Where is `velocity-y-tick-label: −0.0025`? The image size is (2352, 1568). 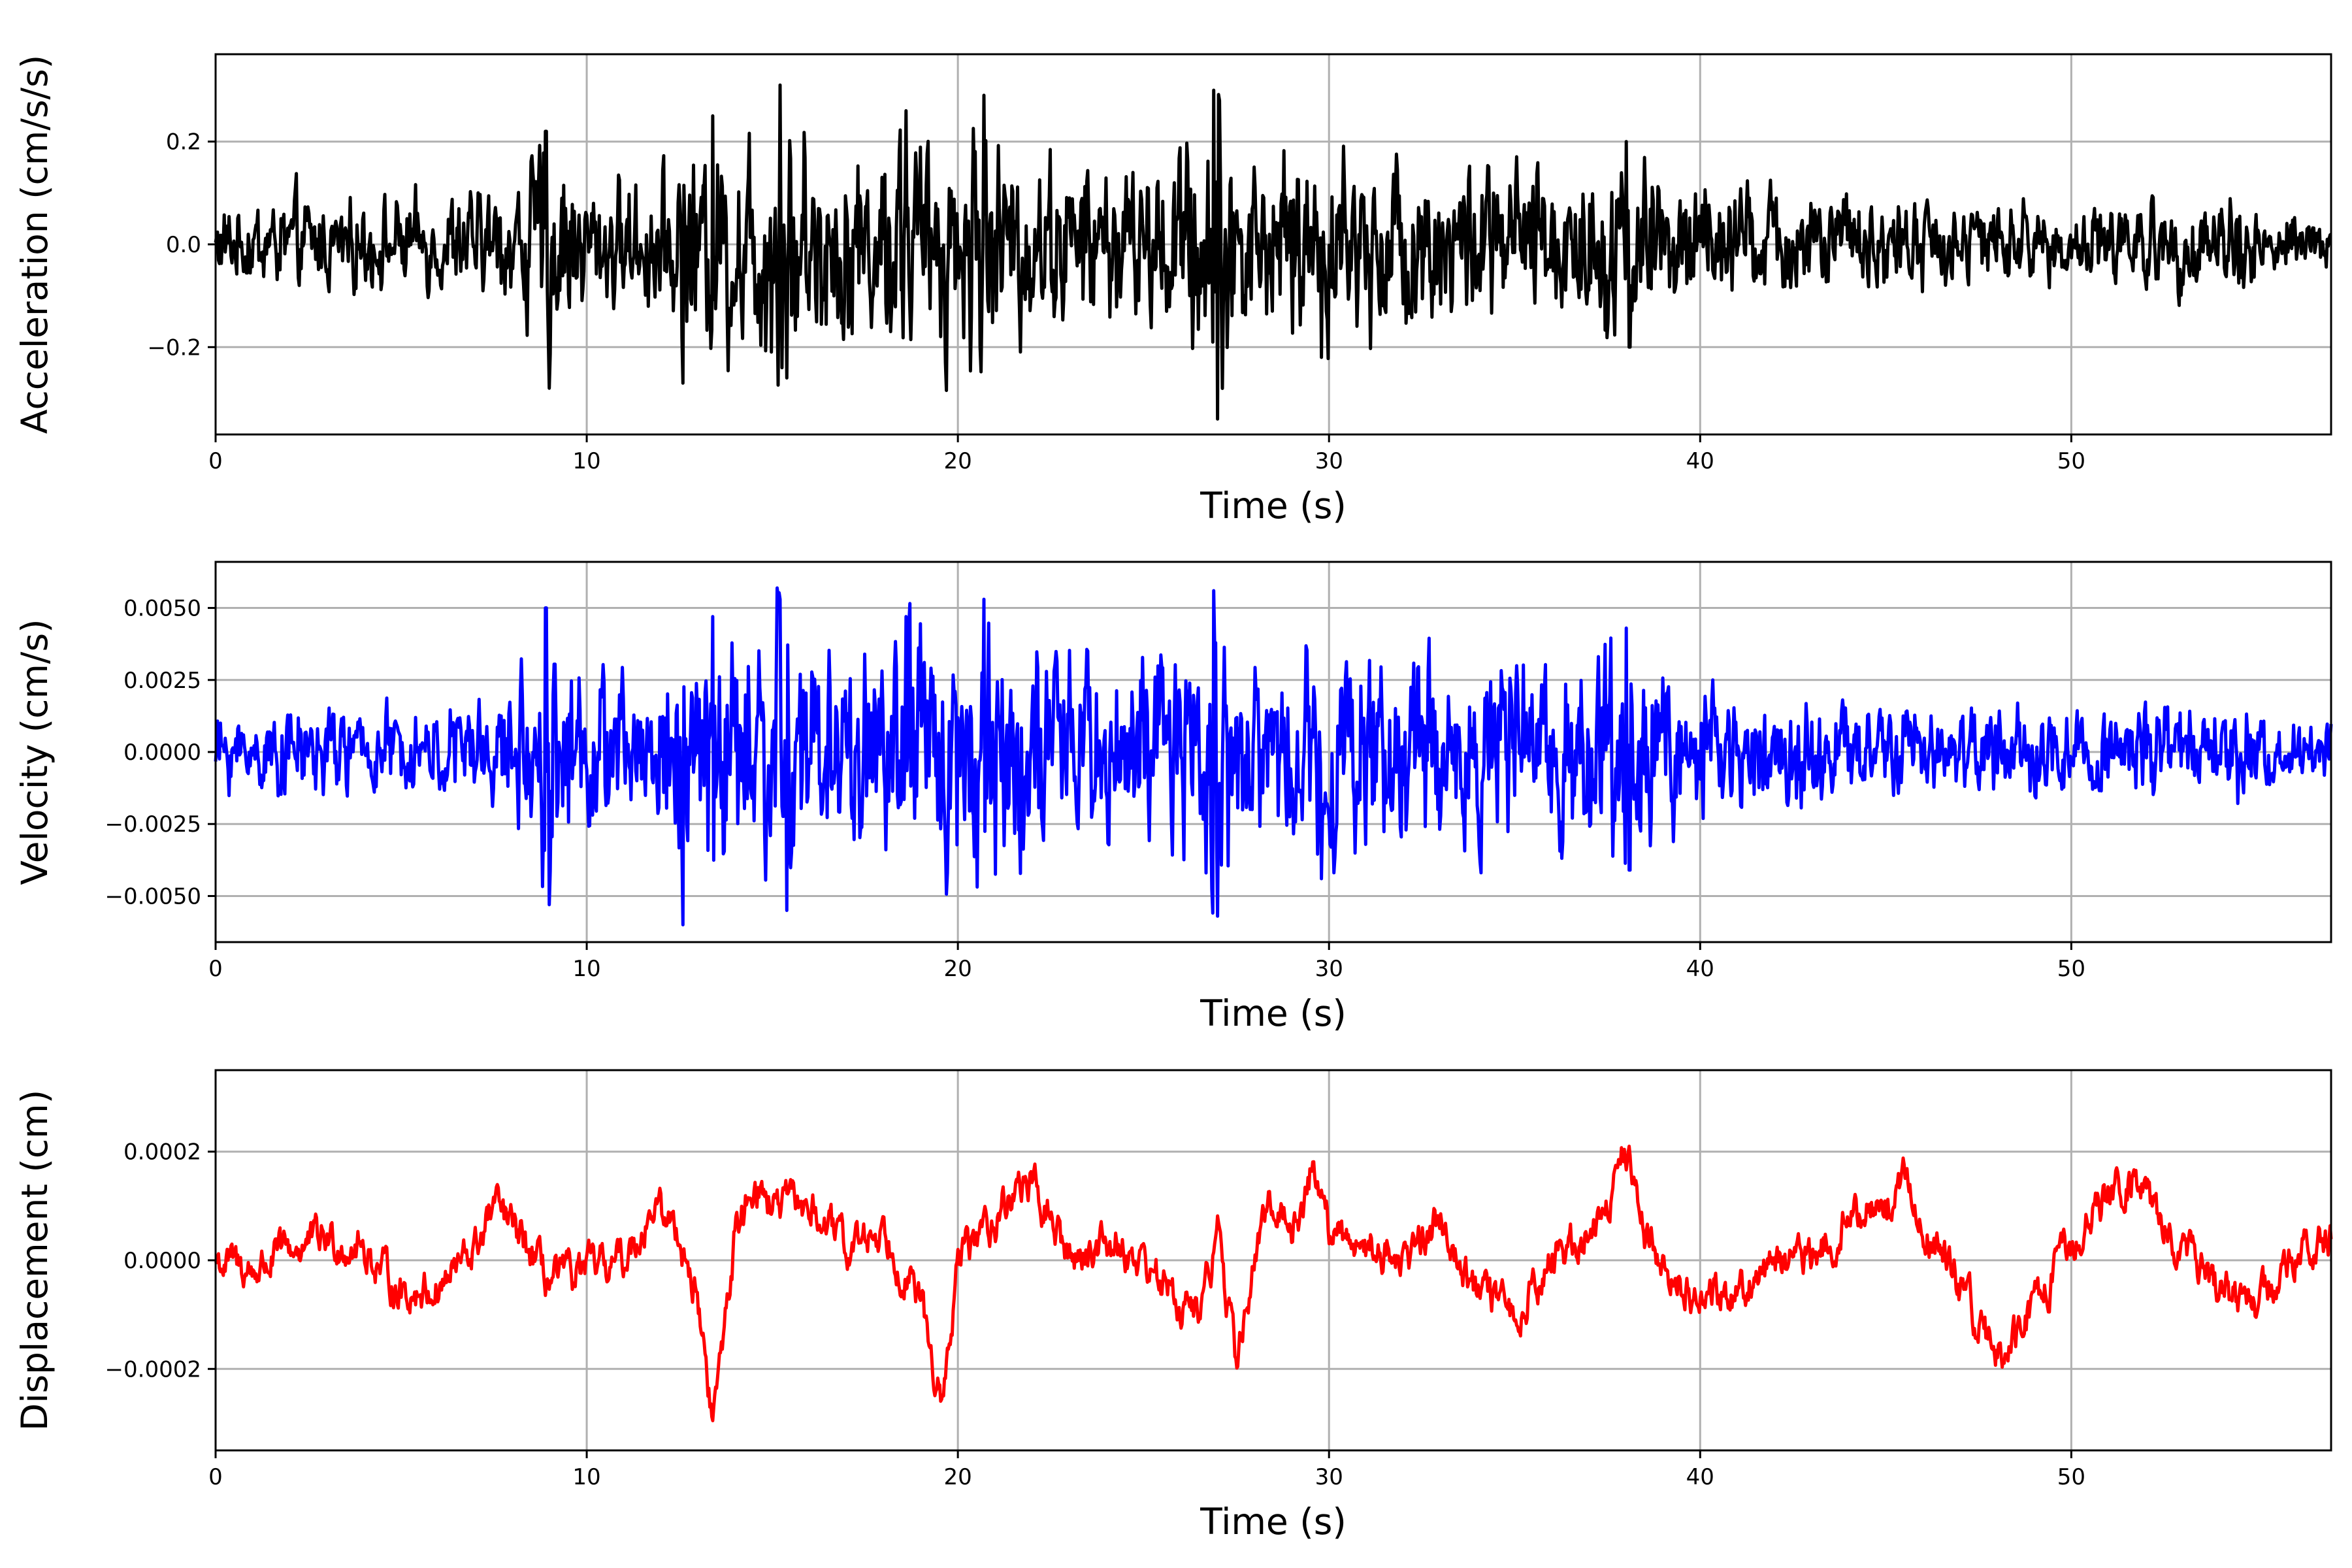 velocity-y-tick-label: −0.0025 is located at coordinates (153, 824).